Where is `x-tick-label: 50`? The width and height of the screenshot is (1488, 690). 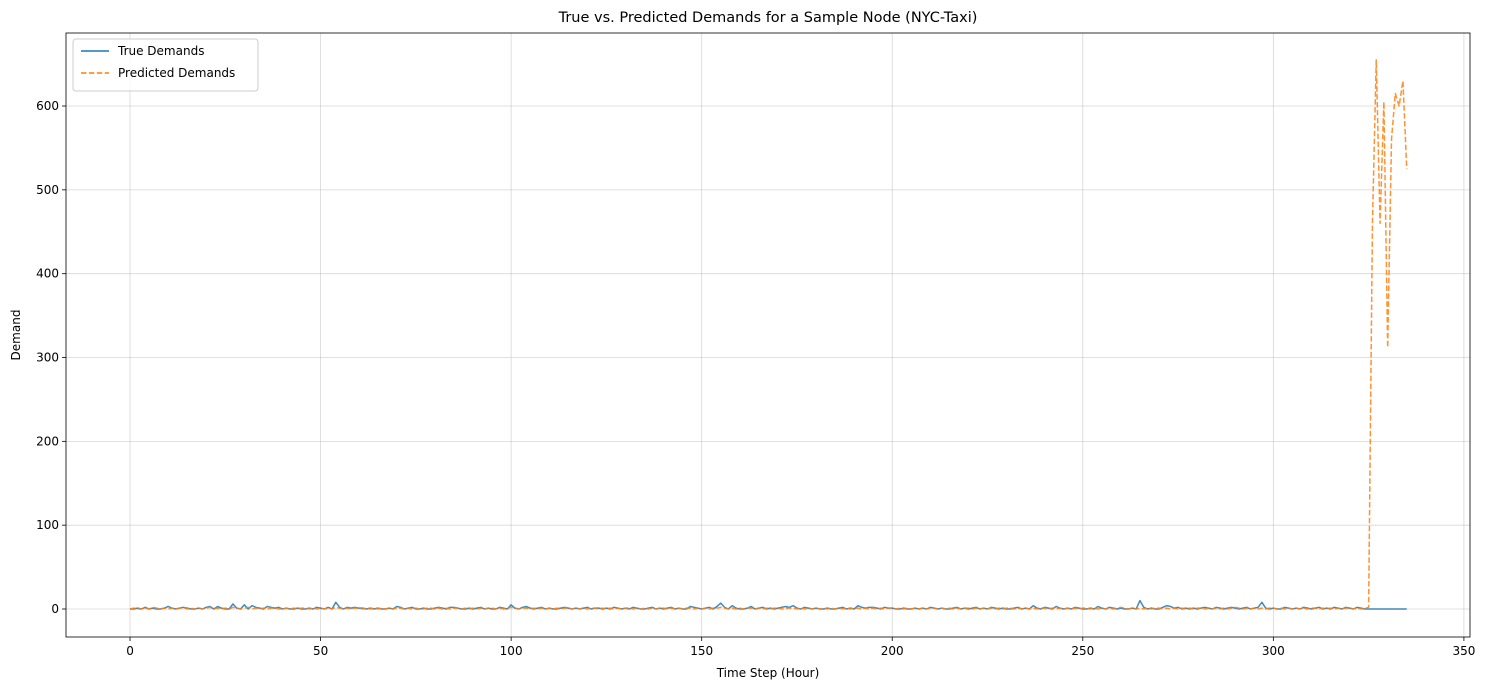 x-tick-label: 50 is located at coordinates (320, 651).